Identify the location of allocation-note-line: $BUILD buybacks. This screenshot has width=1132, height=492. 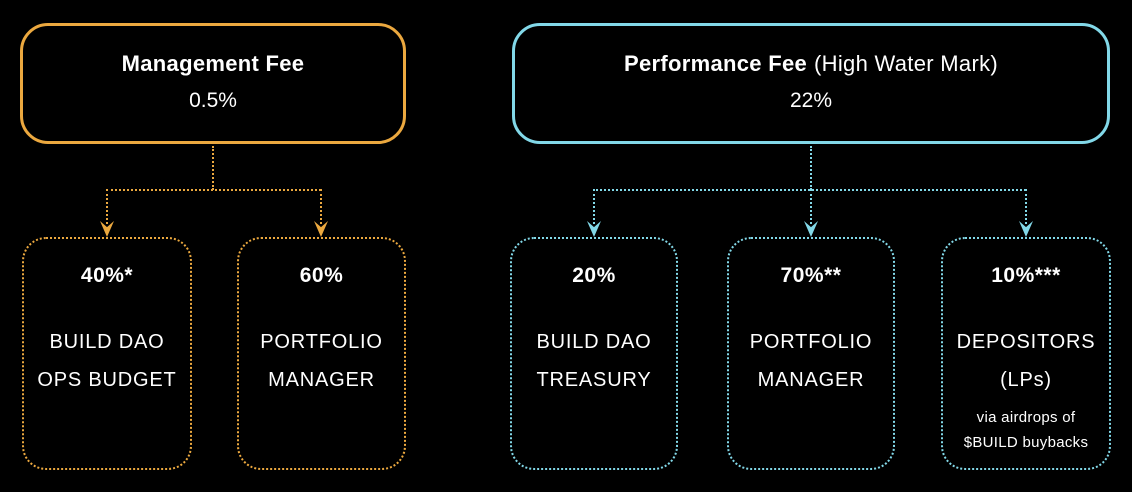
(1026, 442).